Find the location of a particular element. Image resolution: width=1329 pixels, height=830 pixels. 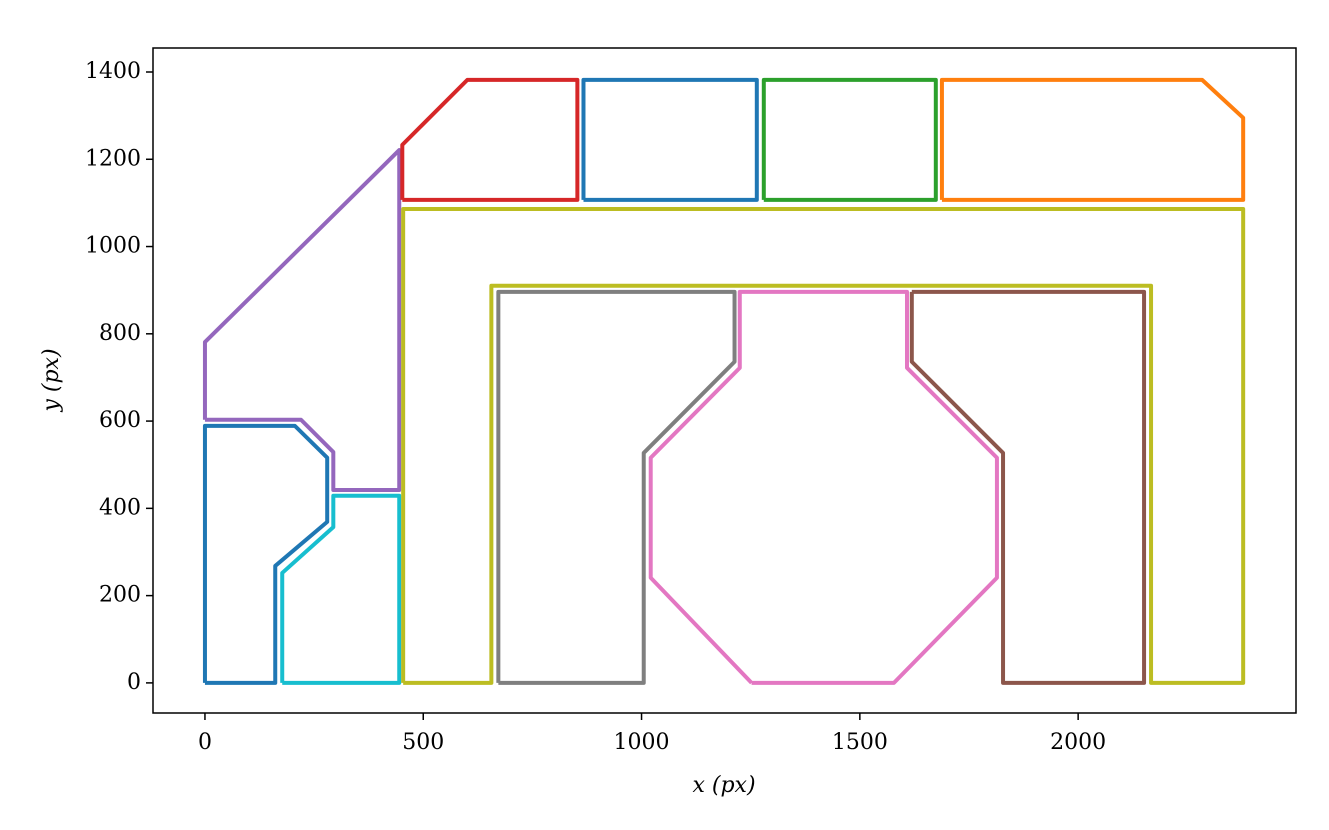

y-tick-label: 0 is located at coordinates (134, 682).